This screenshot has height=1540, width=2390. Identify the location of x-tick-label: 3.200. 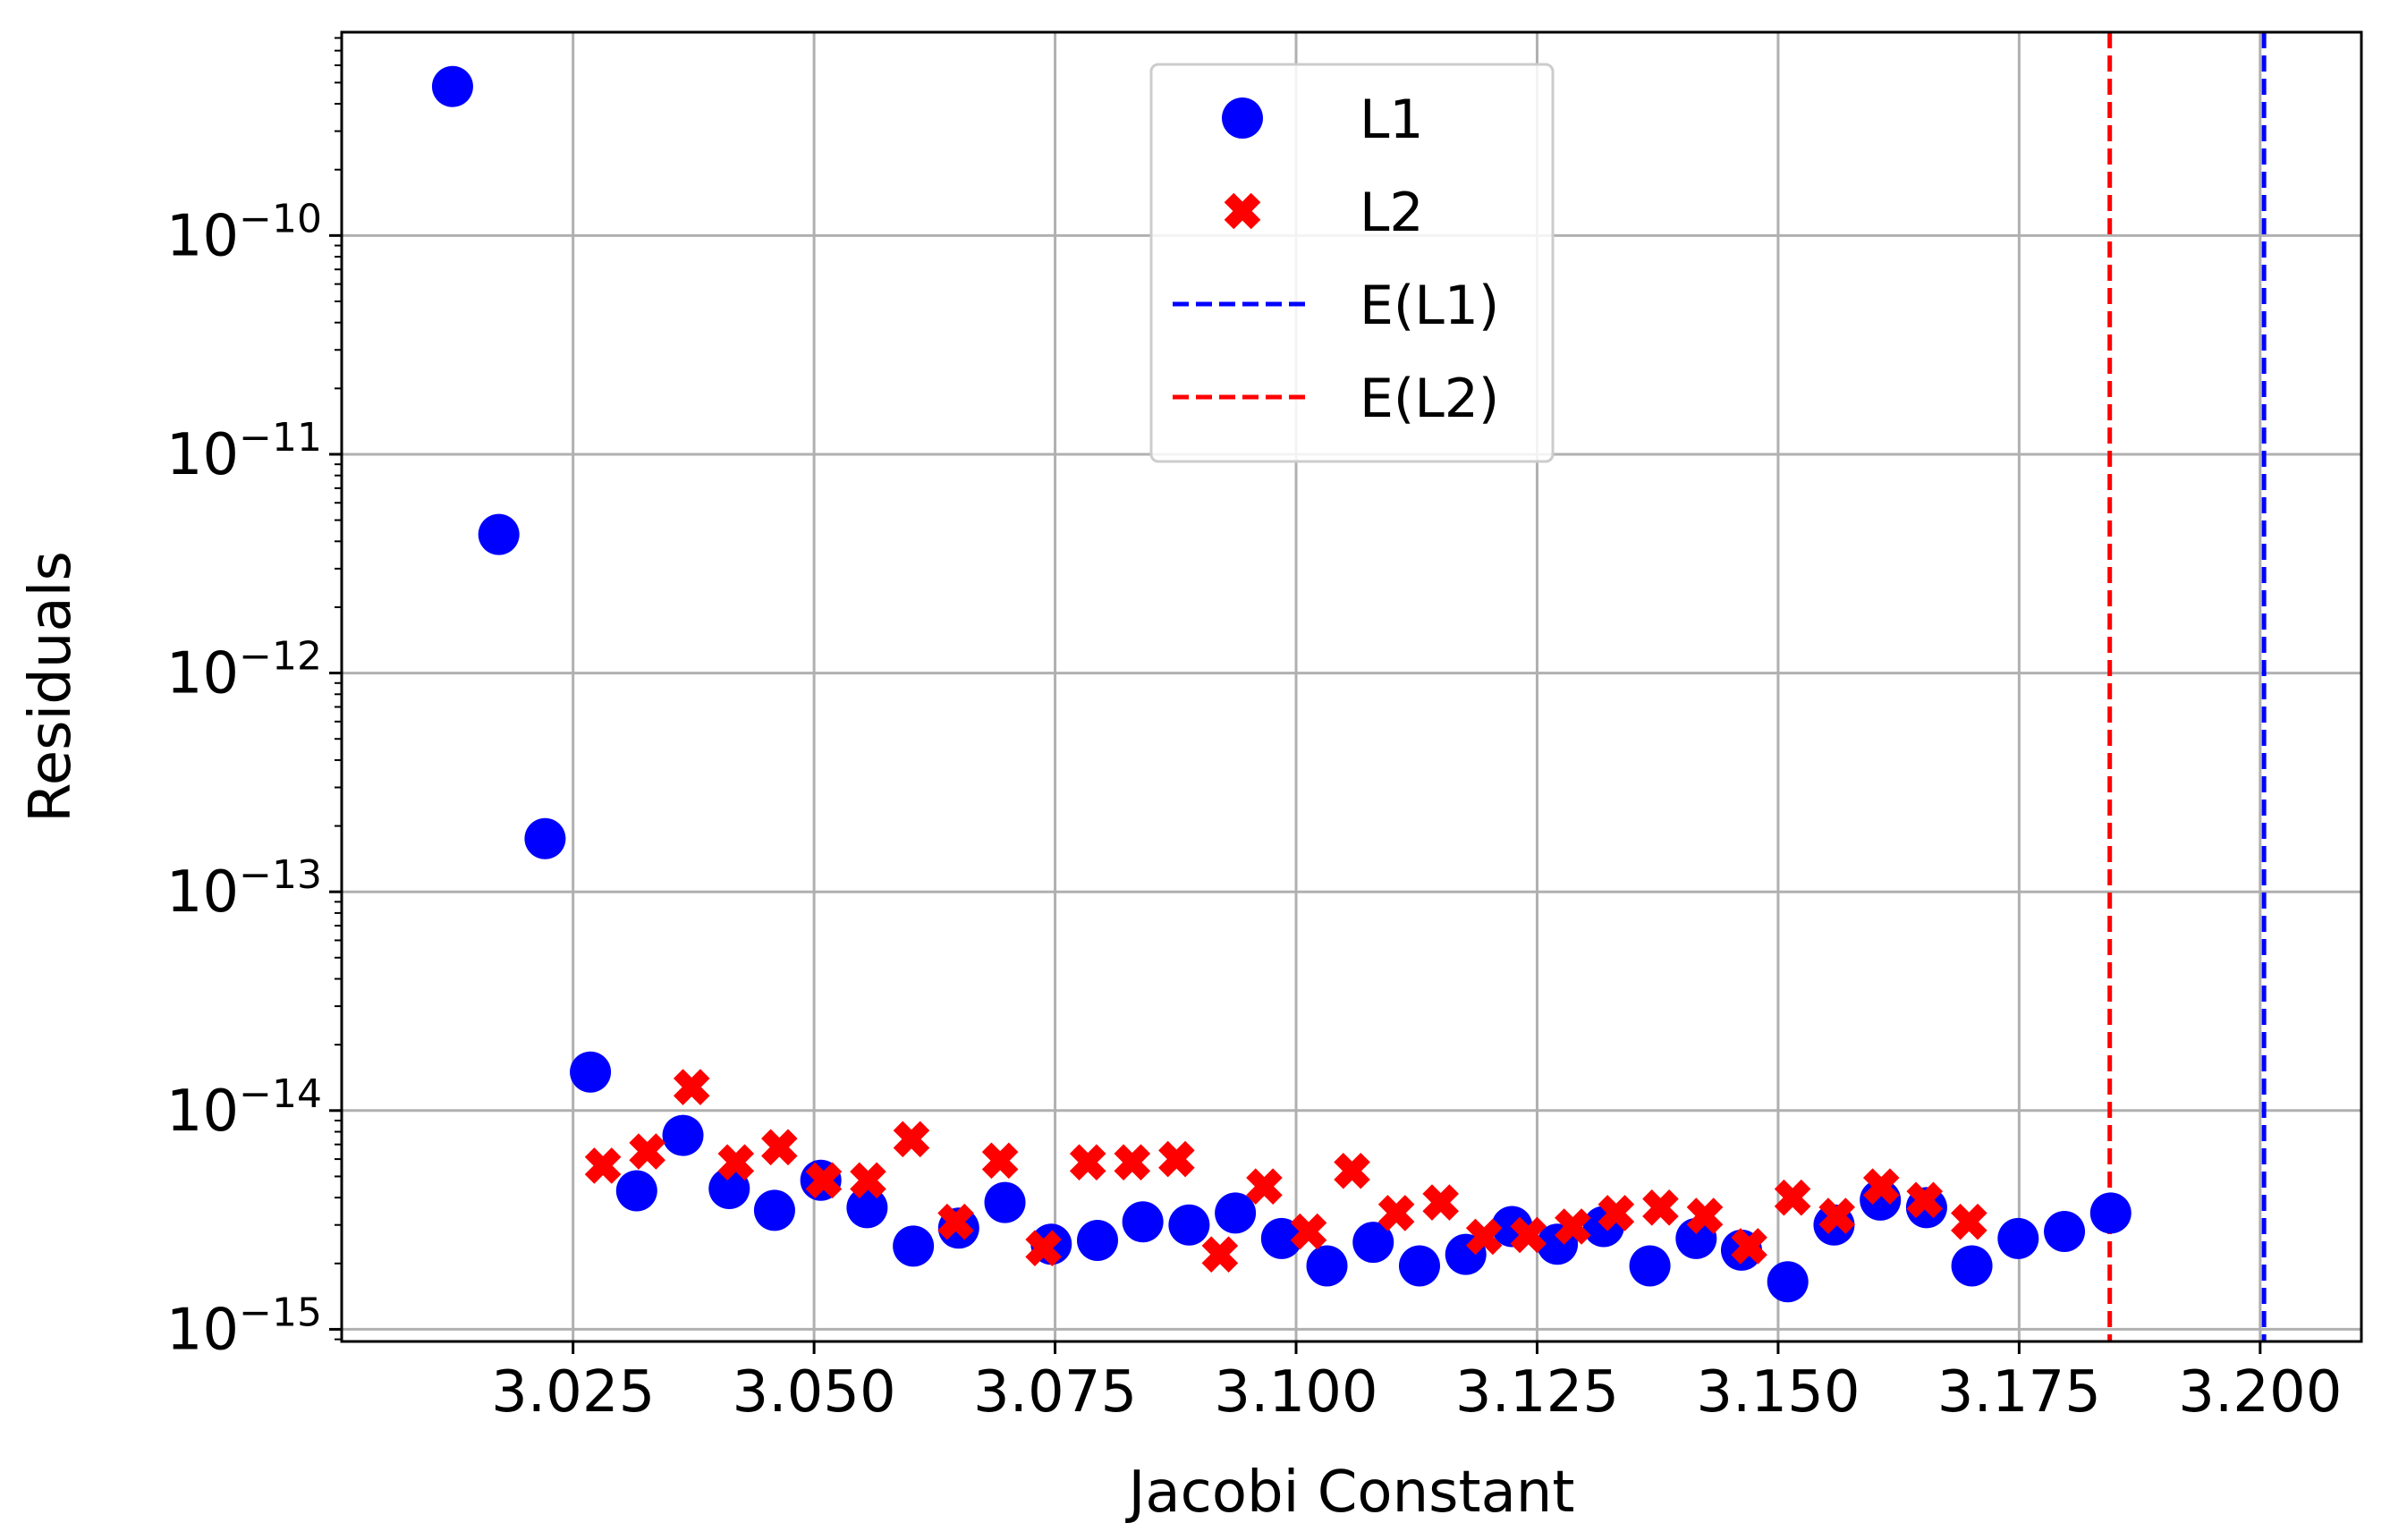
(2260, 1392).